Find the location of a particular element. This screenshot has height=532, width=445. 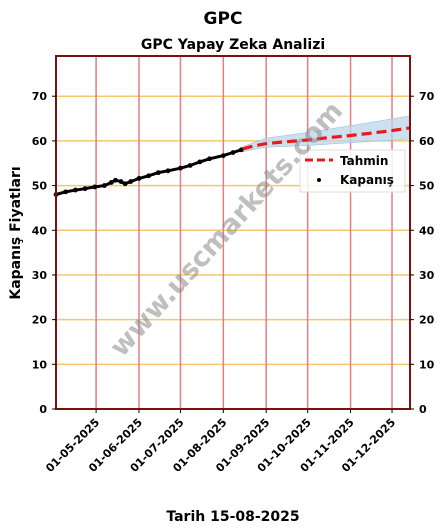

y-tick-label-right: 50 is located at coordinates (427, 186).